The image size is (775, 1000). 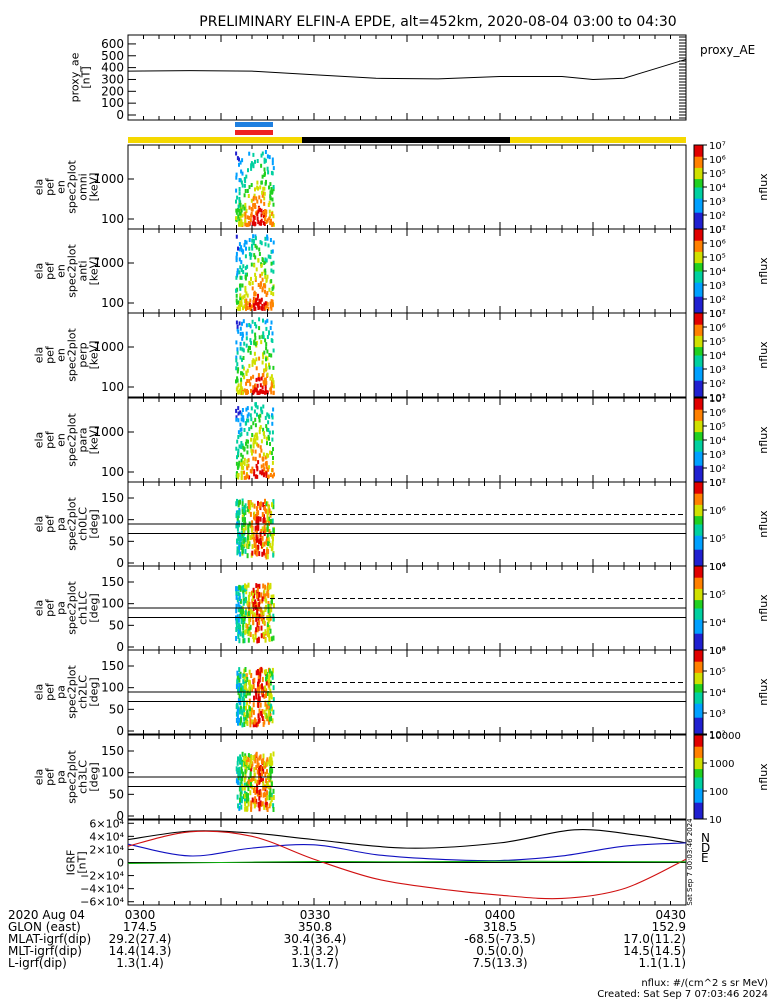 What do you see at coordinates (50, 776) in the screenshot?
I see `pa-ch3-ylabel-line: pef` at bounding box center [50, 776].